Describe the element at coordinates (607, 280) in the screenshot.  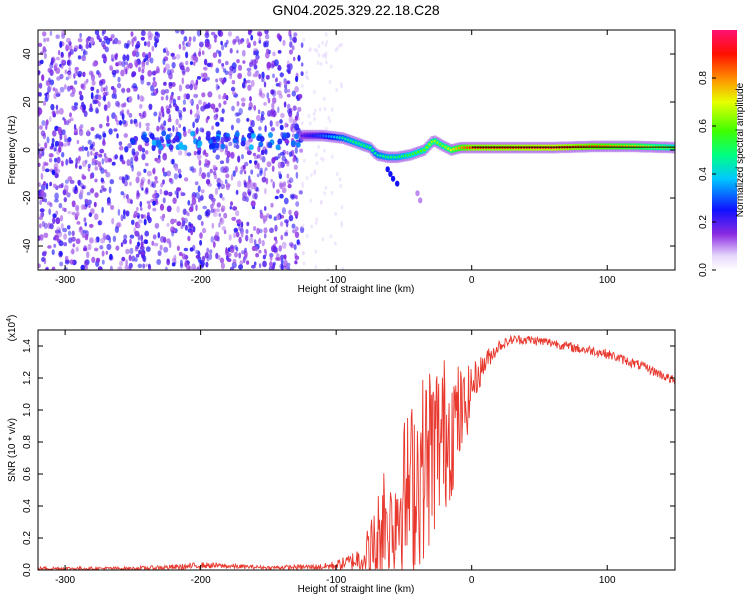
I see `x-tick-label: 100` at that location.